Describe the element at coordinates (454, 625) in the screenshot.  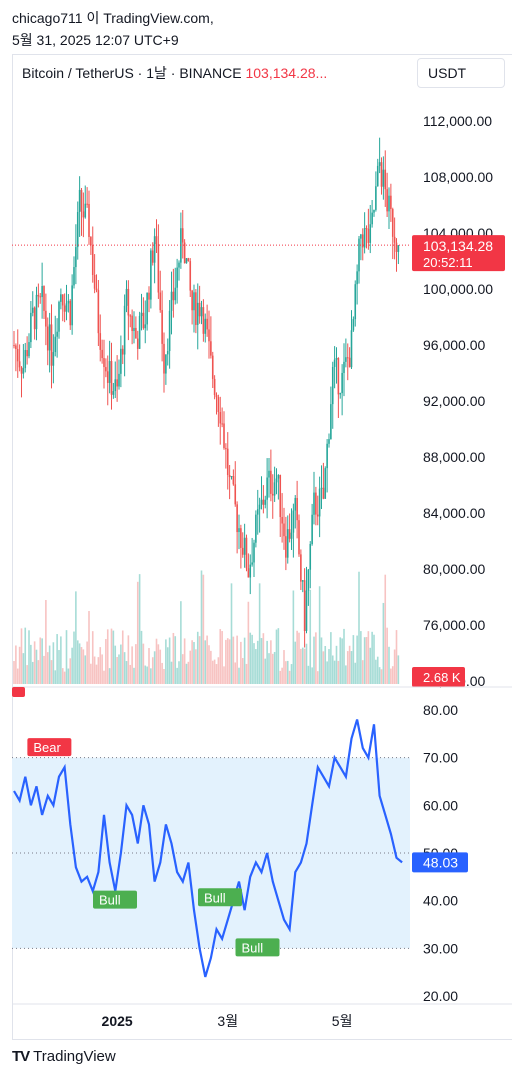
I see `price-axis-tick: 76,000.00` at that location.